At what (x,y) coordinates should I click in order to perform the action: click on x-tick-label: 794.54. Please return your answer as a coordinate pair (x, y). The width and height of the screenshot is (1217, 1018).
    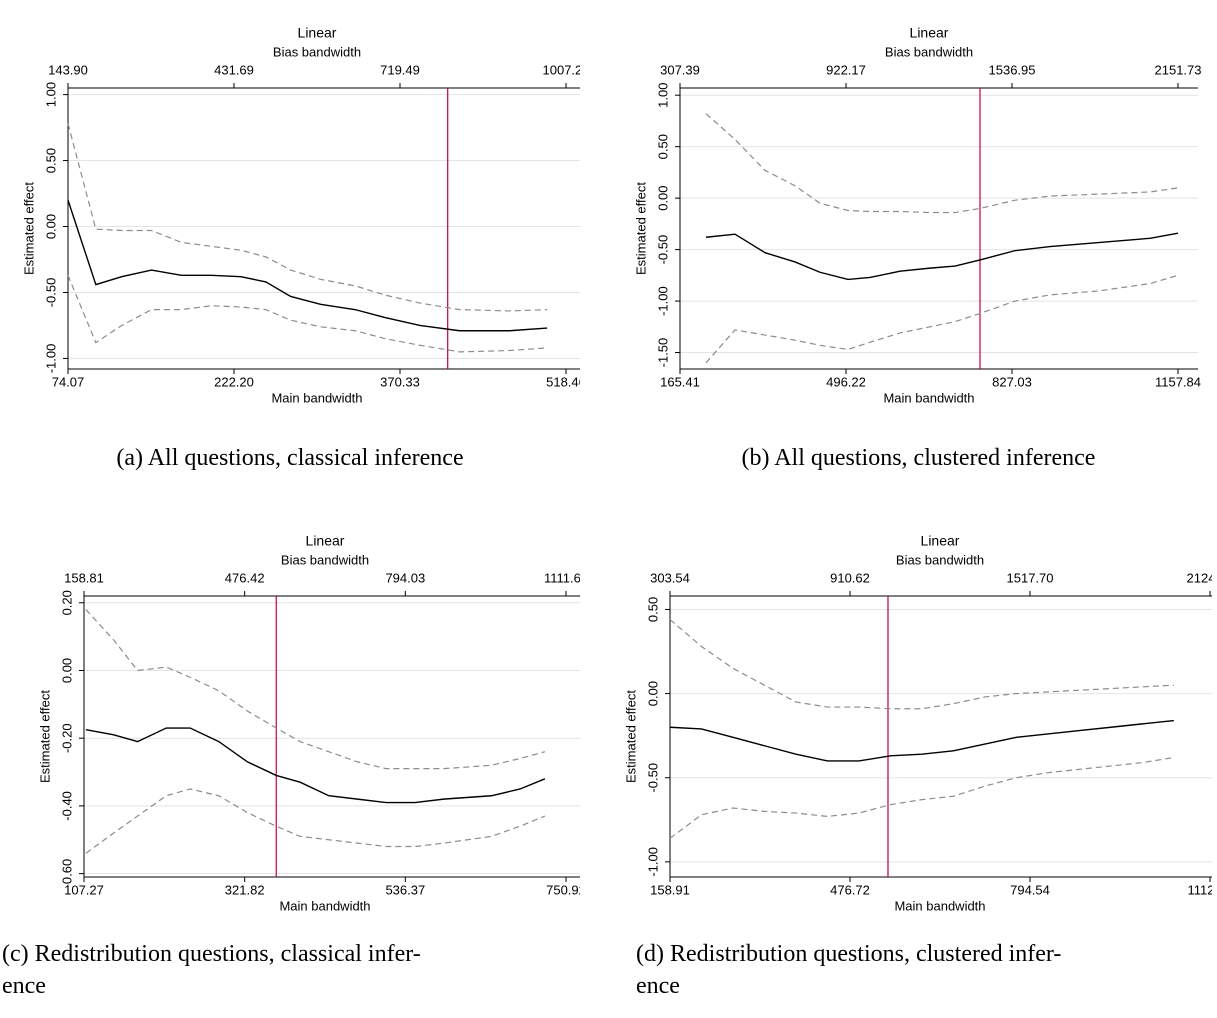
    Looking at the image, I should click on (1030, 889).